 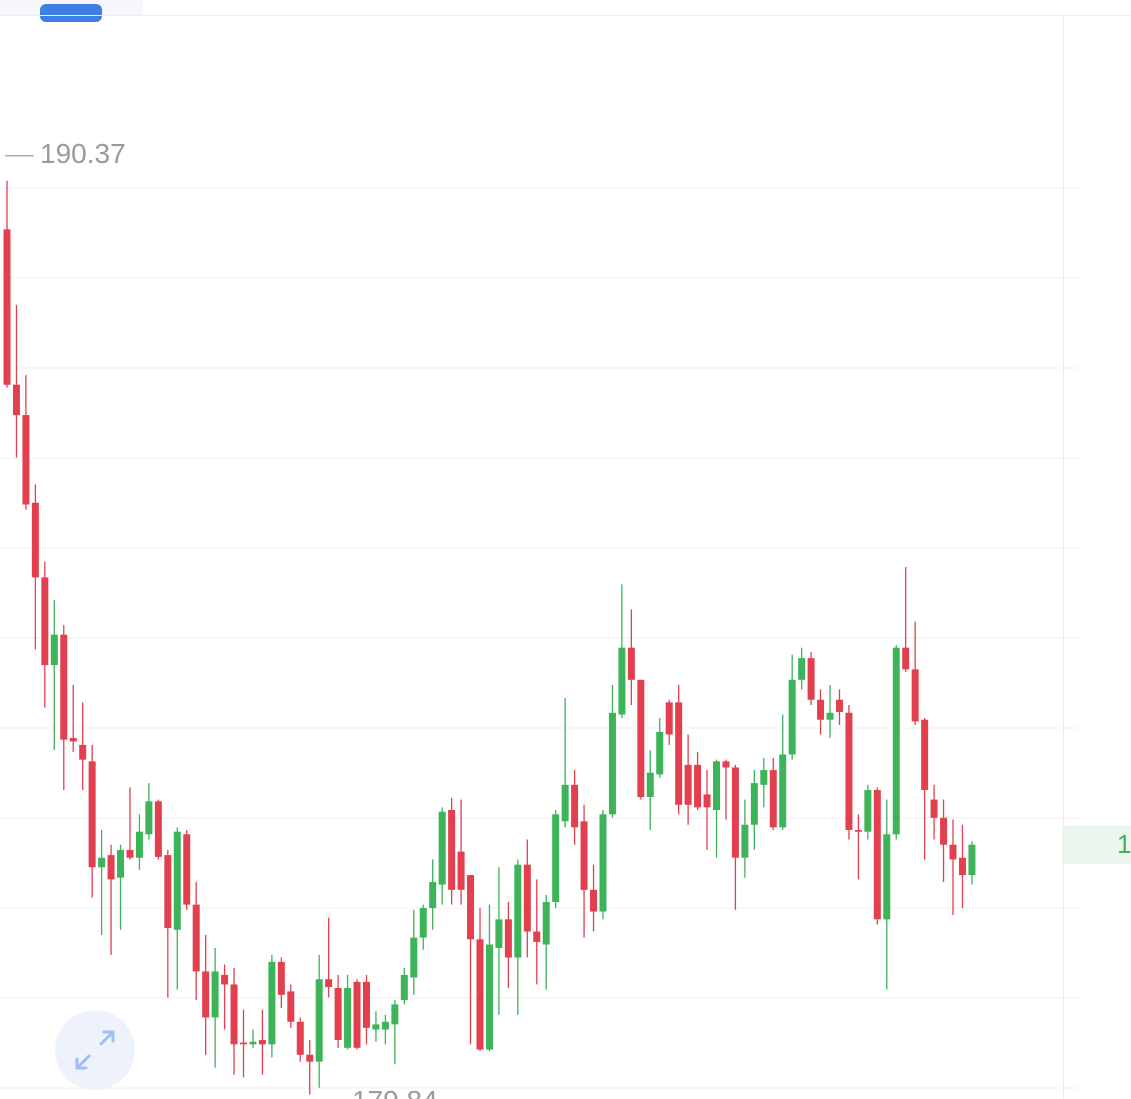 I want to click on expand-icon, so click(x=95, y=1050).